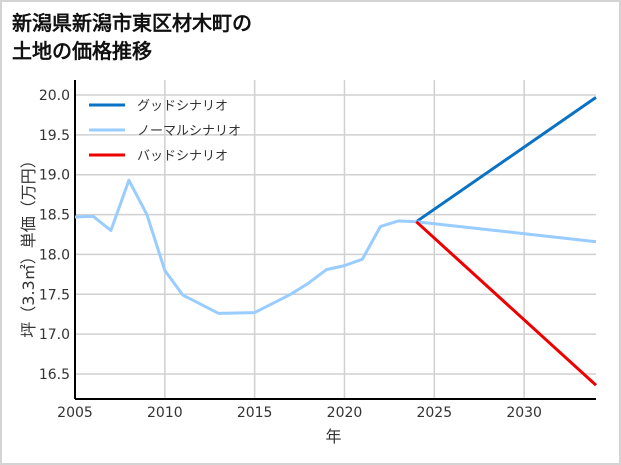 This screenshot has height=465, width=621. I want to click on y-tick-label: 18.0, so click(54, 255).